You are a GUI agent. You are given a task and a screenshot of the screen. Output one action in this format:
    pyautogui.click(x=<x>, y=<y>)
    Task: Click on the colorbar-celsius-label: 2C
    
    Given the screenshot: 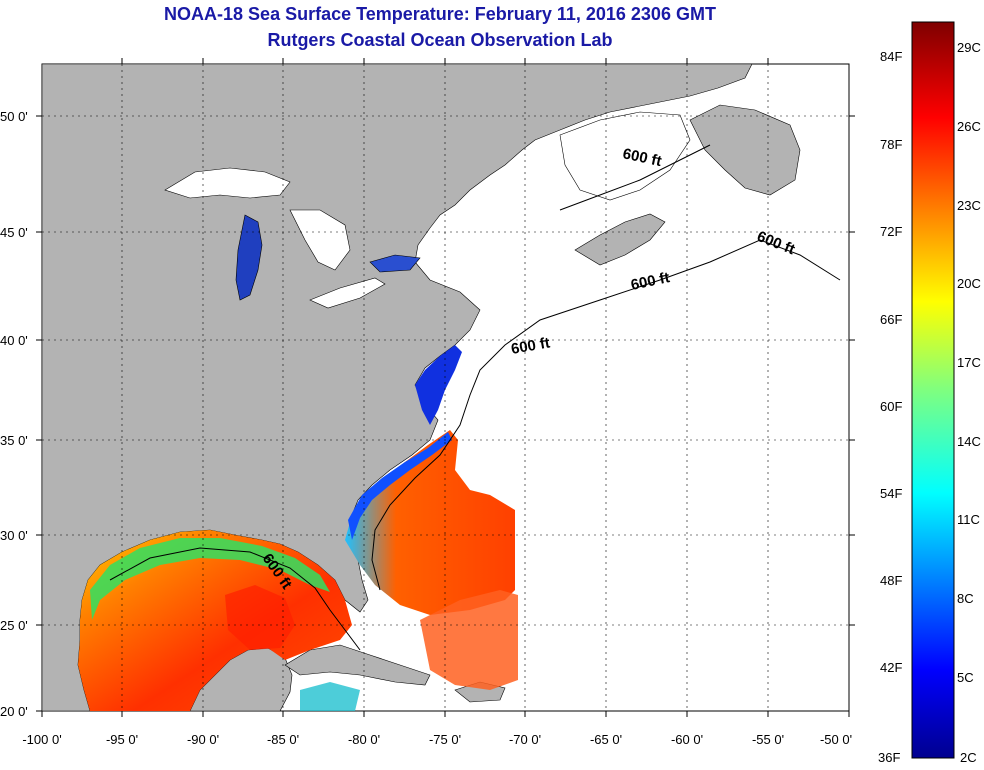 What is the action you would take?
    pyautogui.click(x=968, y=757)
    